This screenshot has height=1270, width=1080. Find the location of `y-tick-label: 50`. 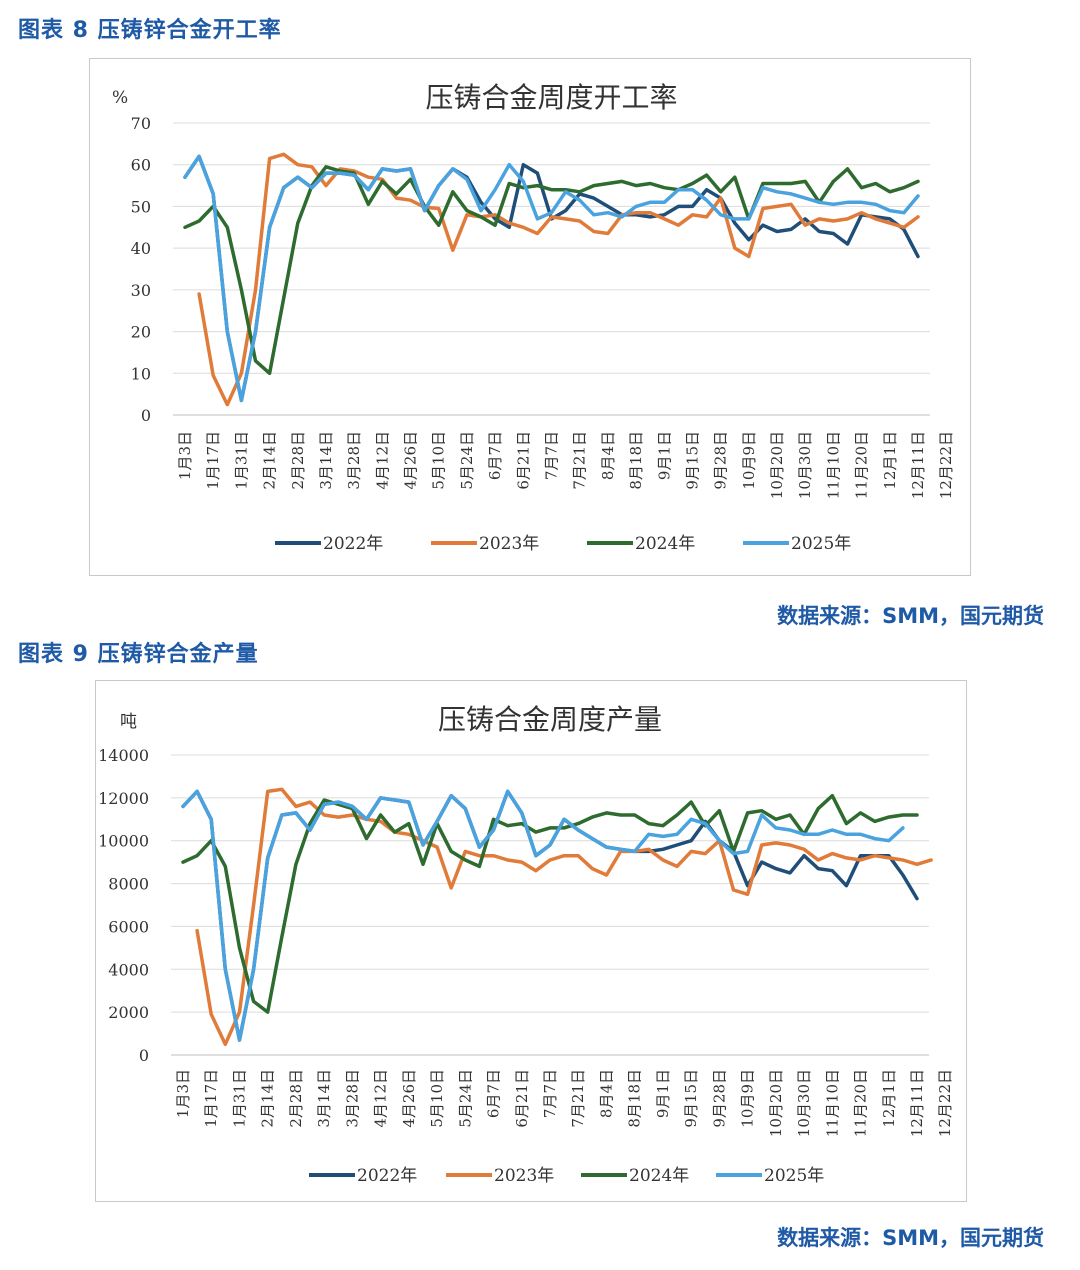

y-tick-label: 50 is located at coordinates (141, 206).